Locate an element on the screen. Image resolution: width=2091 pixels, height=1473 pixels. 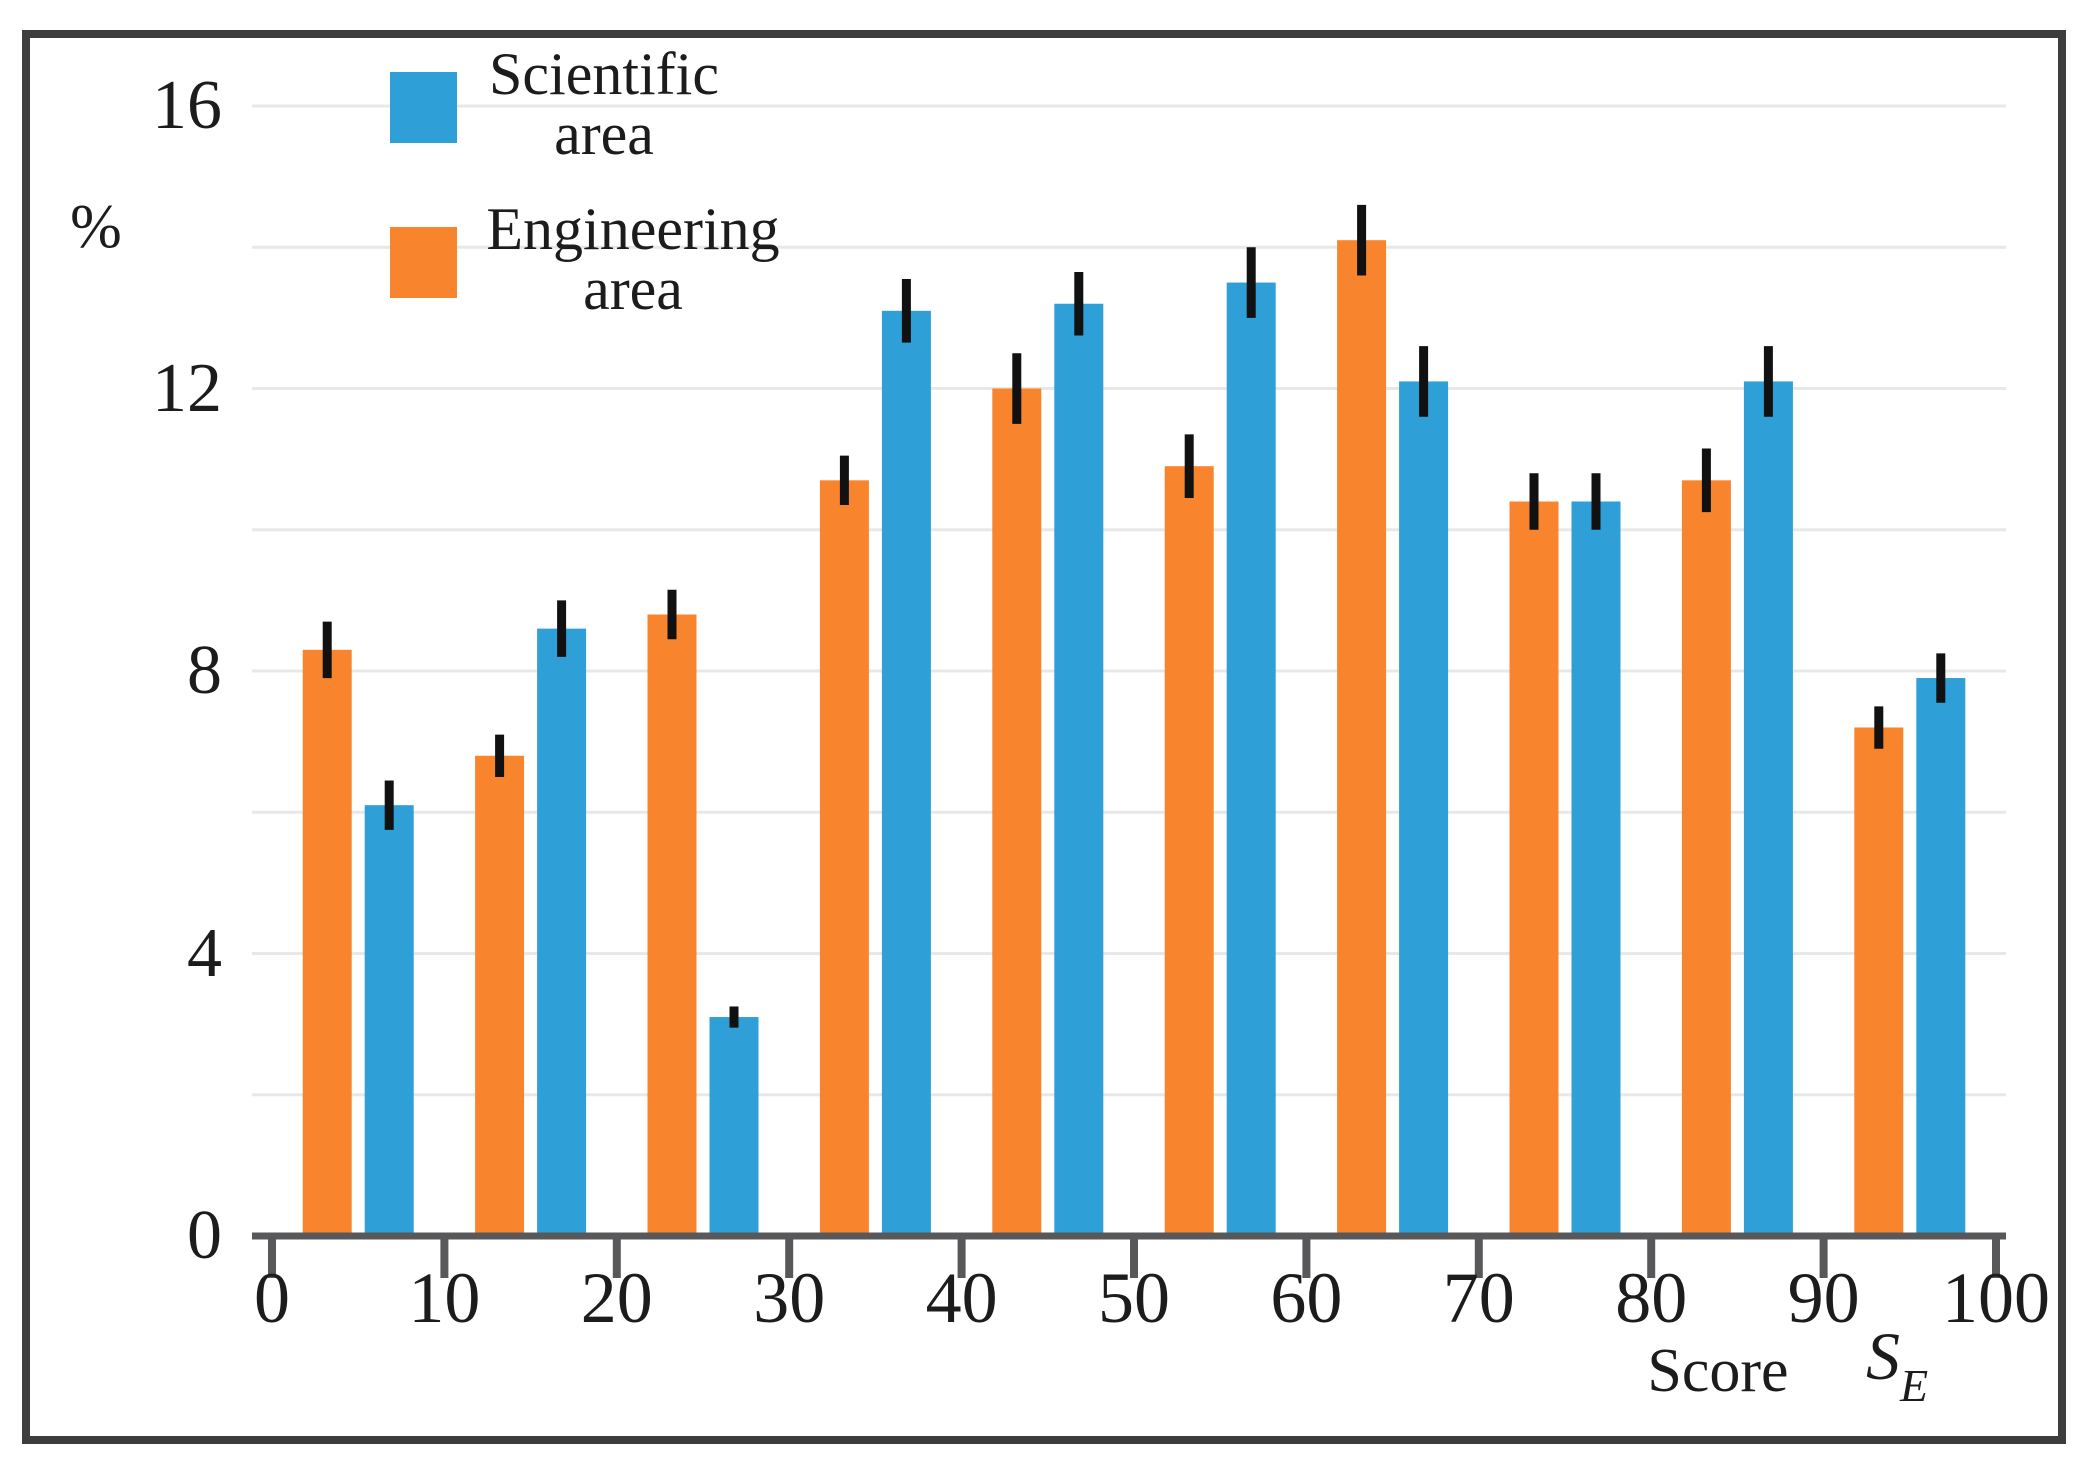
x-tick-label-90: 90 is located at coordinates (1823, 1298).